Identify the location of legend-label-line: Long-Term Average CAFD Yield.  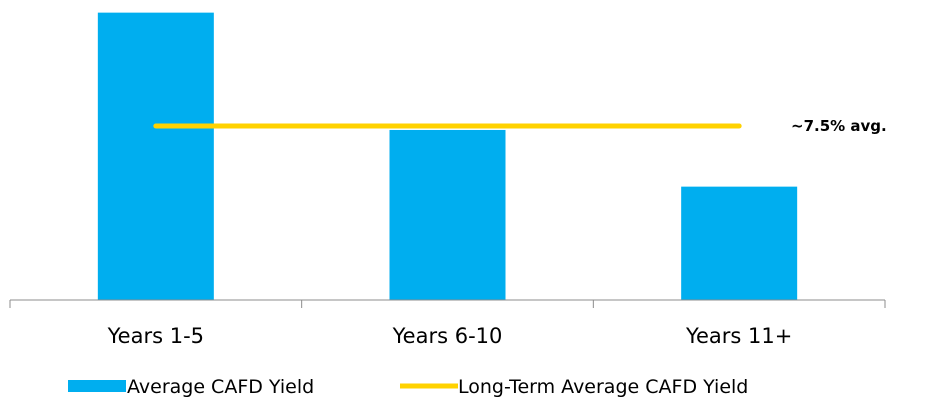
(603, 387).